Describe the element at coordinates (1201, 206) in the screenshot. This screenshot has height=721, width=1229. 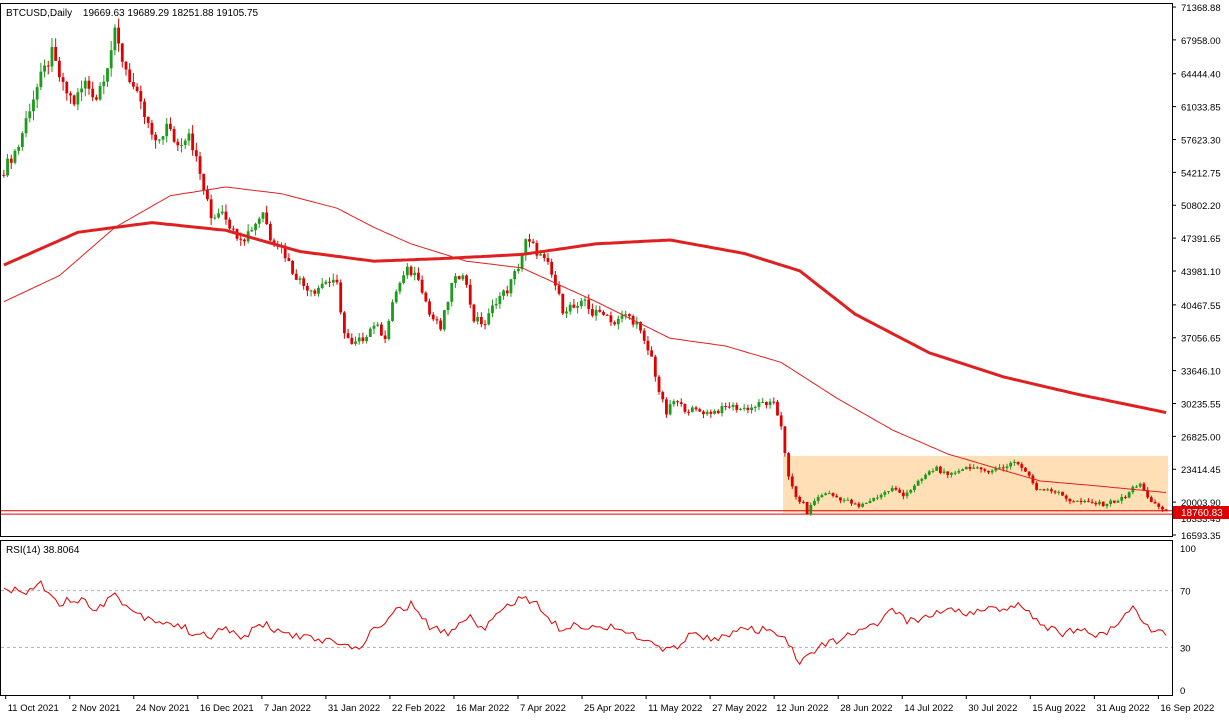
I see `y-tick-label: 50802.20` at that location.